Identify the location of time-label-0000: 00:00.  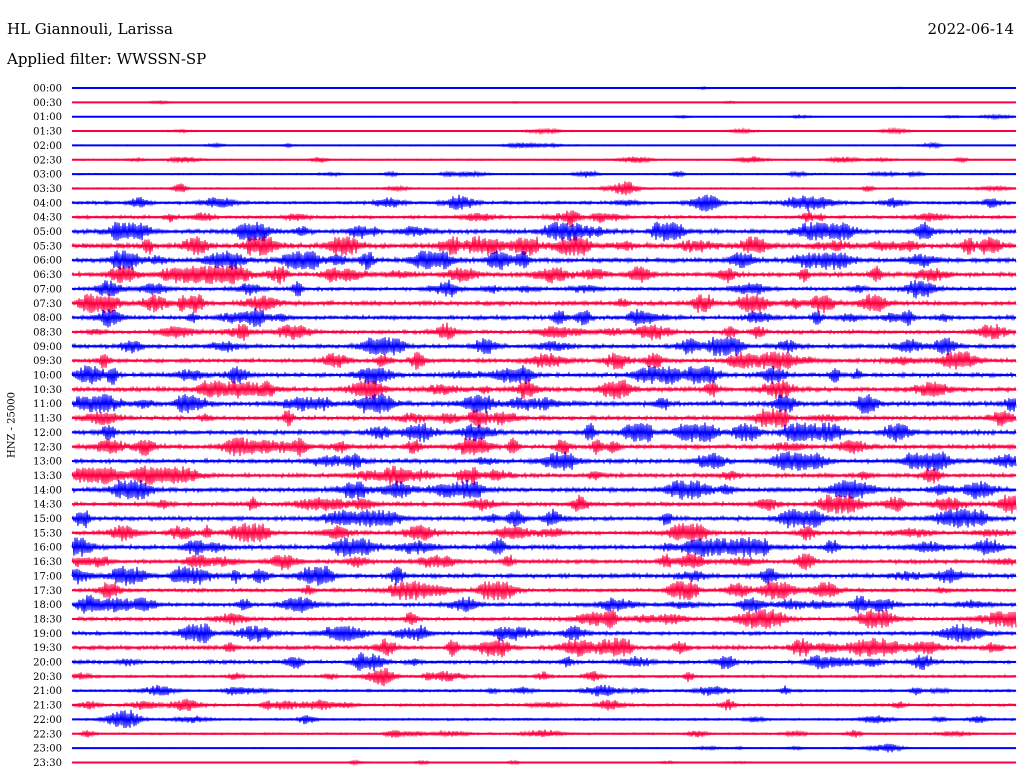
(47, 89).